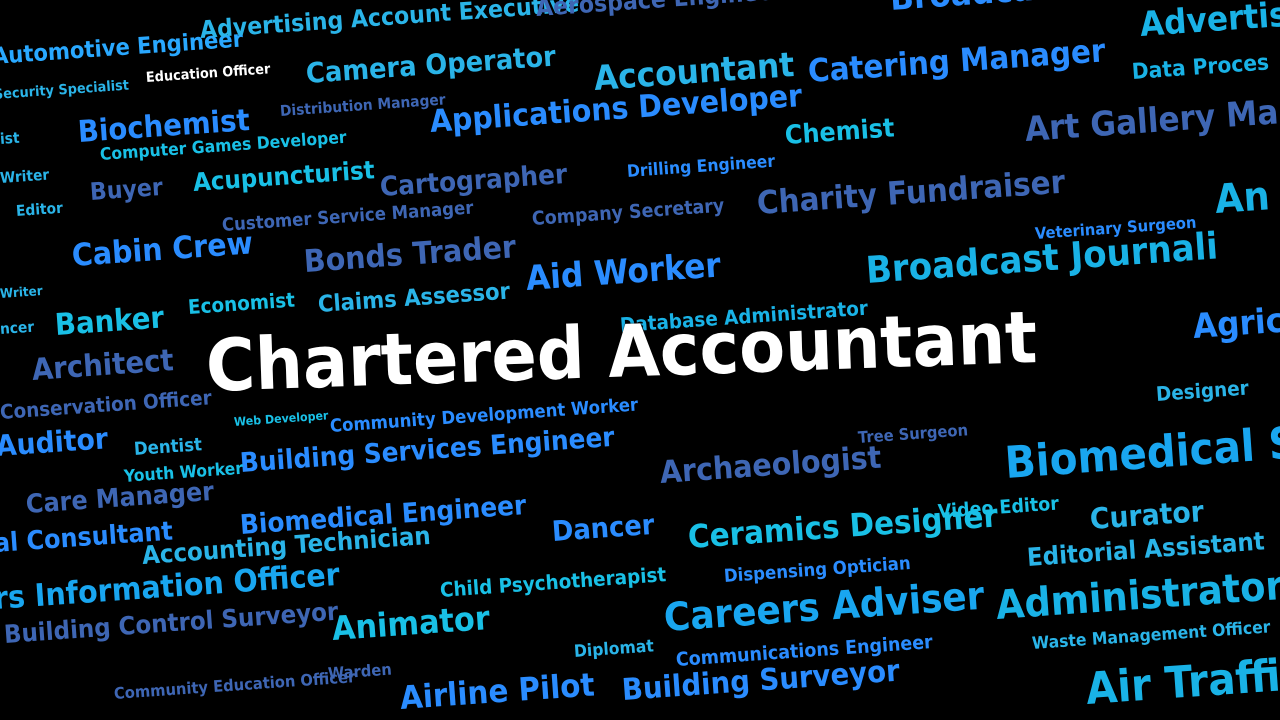 This screenshot has height=720, width=1280. What do you see at coordinates (1209, 22) in the screenshot?
I see `word-advertis: Advertis` at bounding box center [1209, 22].